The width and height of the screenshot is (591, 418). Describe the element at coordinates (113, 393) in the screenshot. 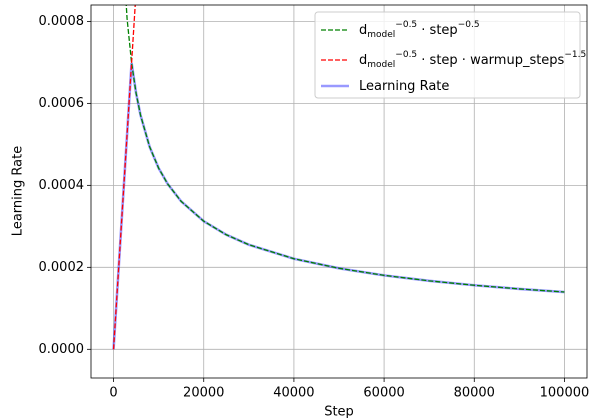

I see `x-tick-label: 0` at that location.